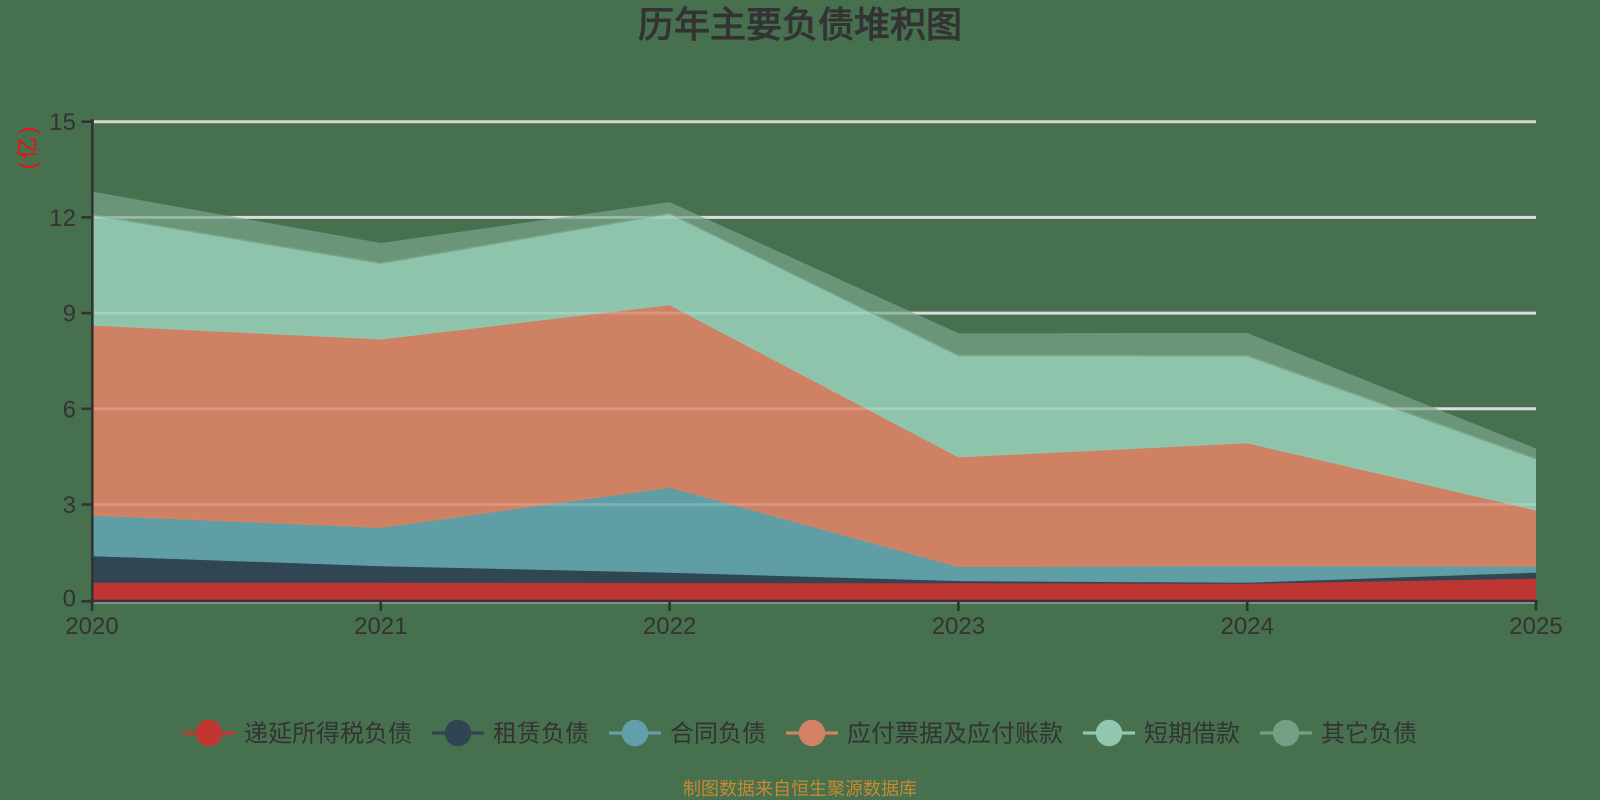 The image size is (1600, 800). Describe the element at coordinates (541, 734) in the screenshot. I see `svg-text: 租赁负债` at that location.